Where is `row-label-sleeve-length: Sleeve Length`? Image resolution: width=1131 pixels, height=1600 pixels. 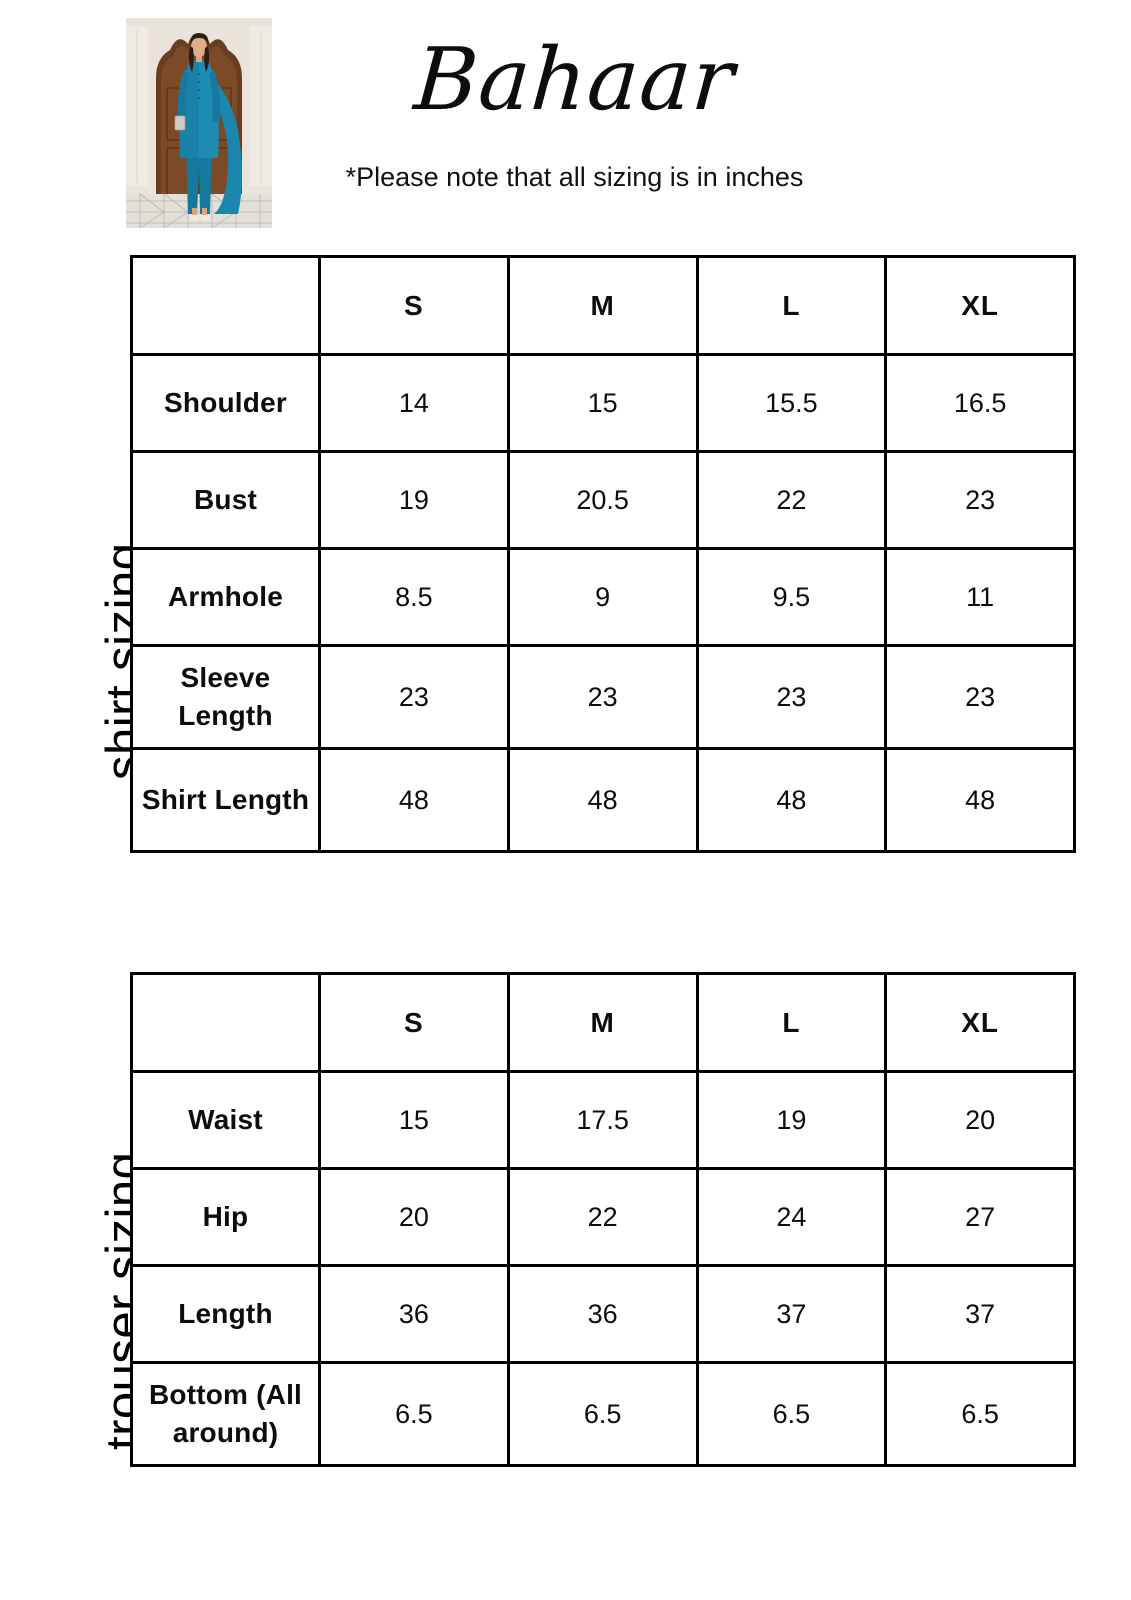
row-label-sleeve-length: Sleeve Length is located at coordinates (225, 697).